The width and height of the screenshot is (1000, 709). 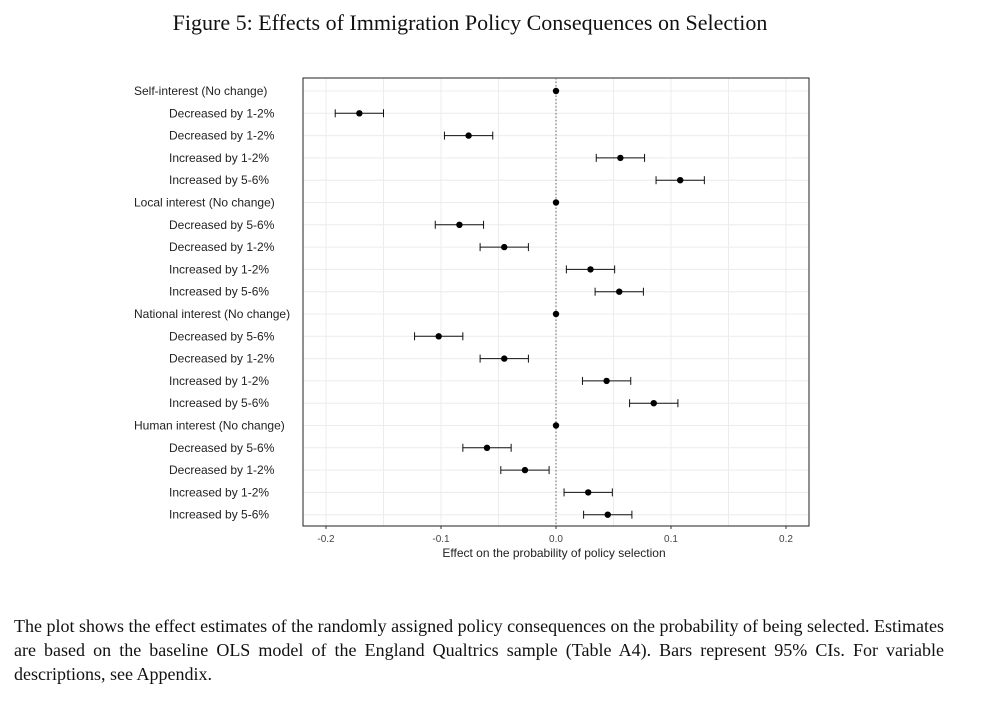 What do you see at coordinates (209, 426) in the screenshot?
I see `y-label-group-header: Human interest (No change)` at bounding box center [209, 426].